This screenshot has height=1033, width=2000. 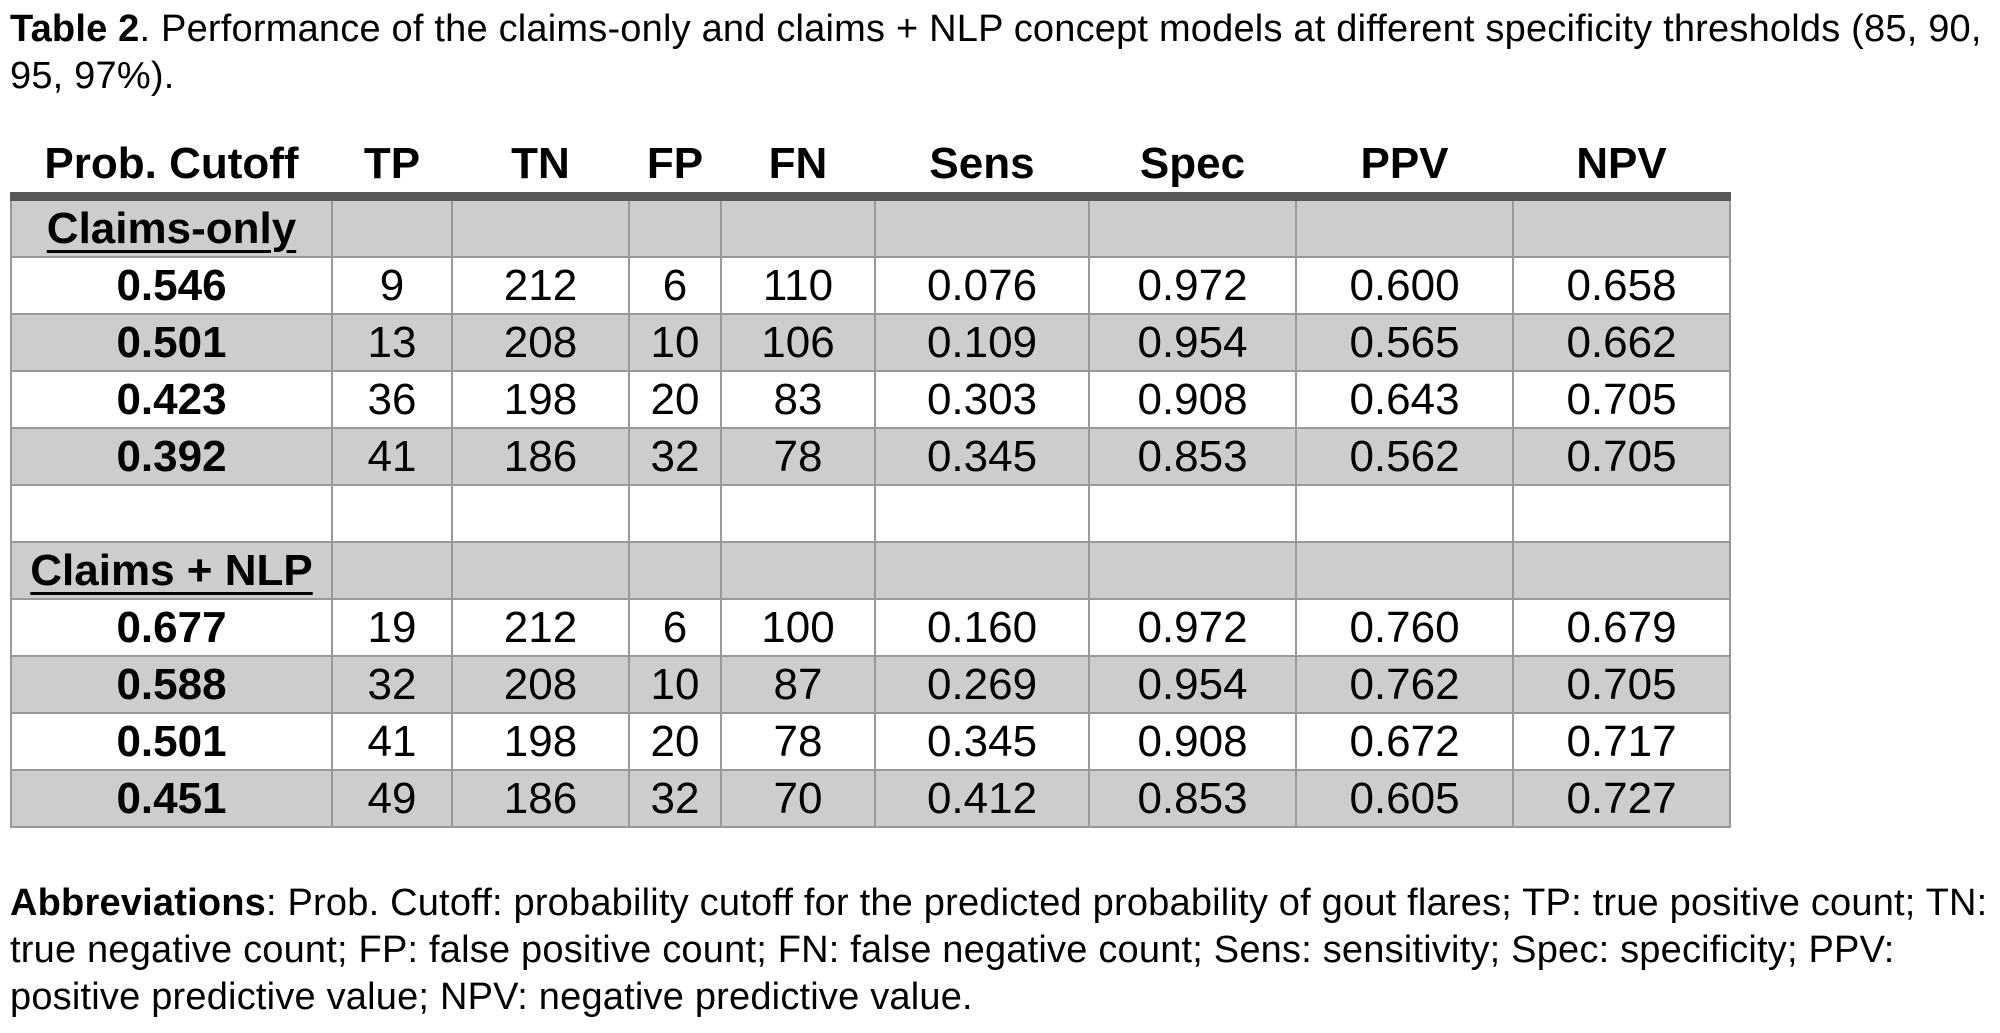 I want to click on prob-cutoff-cell: 0.423, so click(x=171, y=399).